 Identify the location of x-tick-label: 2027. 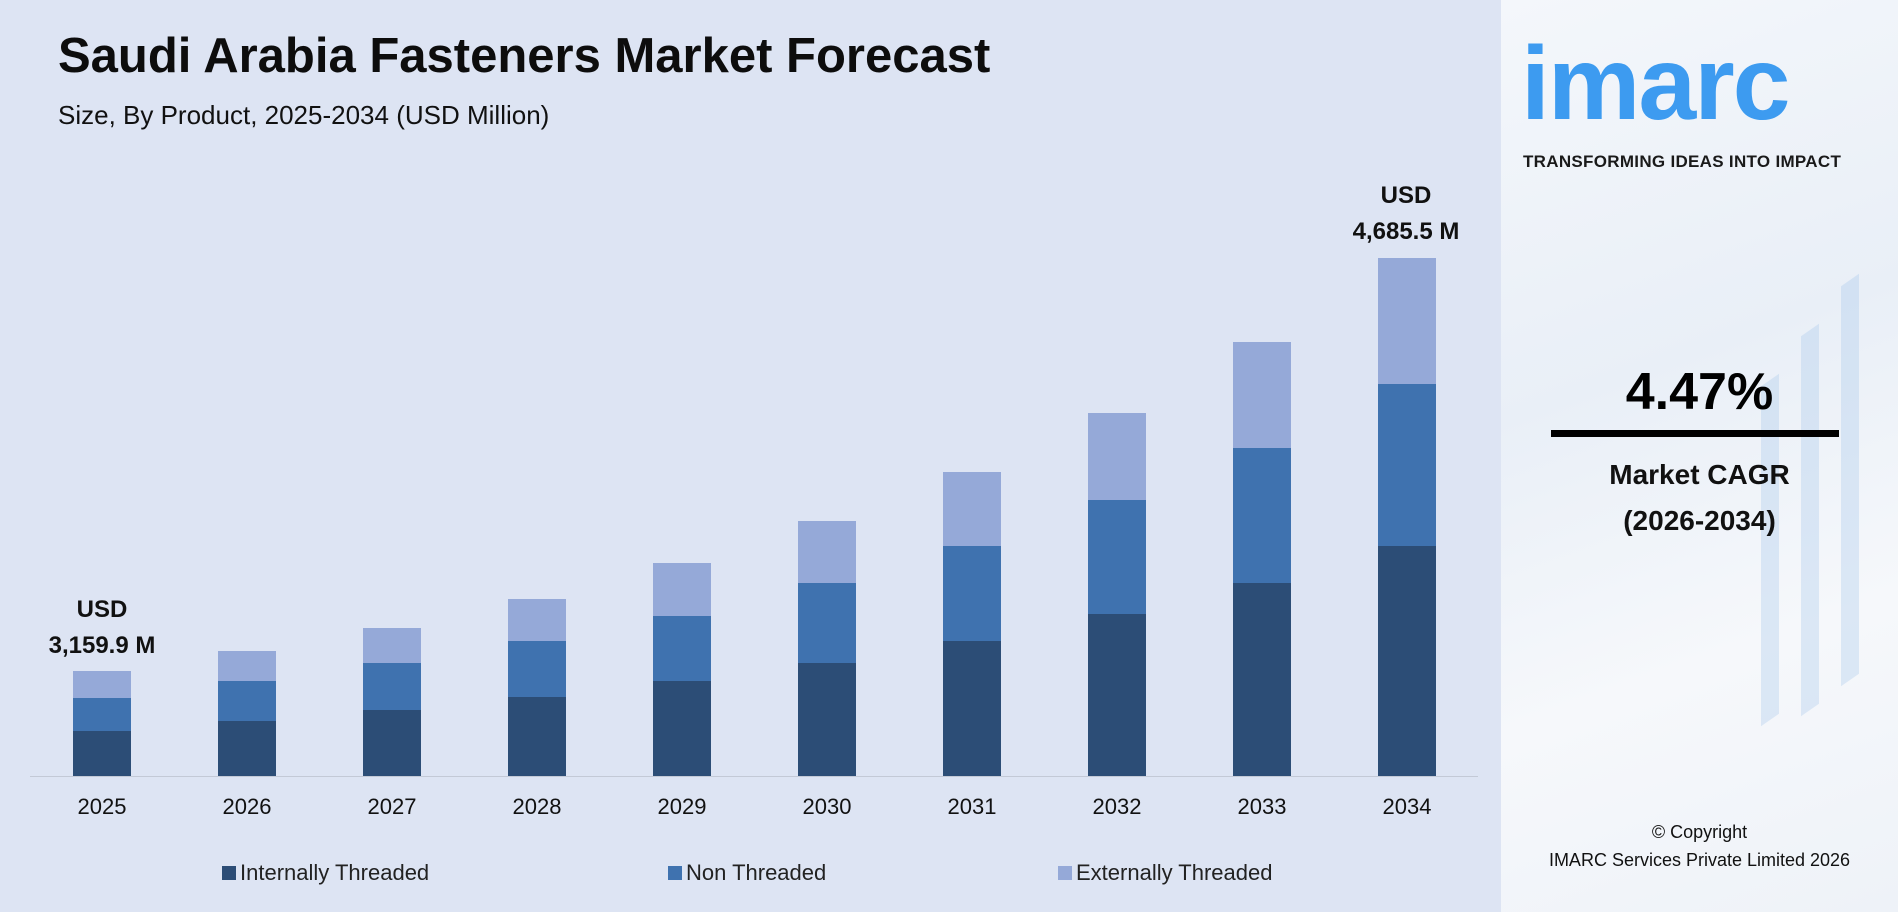
(392, 806).